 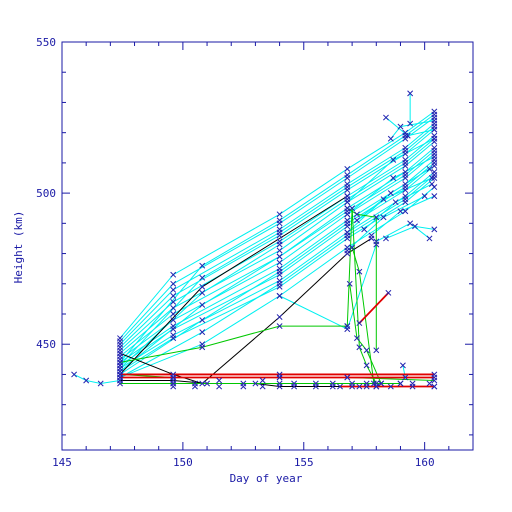 I want to click on y-axis-title: Height (km), so click(x=18, y=247).